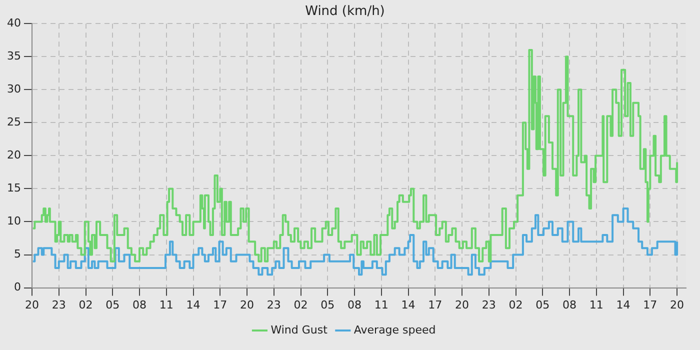 The image size is (700, 350). Describe the element at coordinates (17, 254) in the screenshot. I see `y-tick-label: 5` at that location.